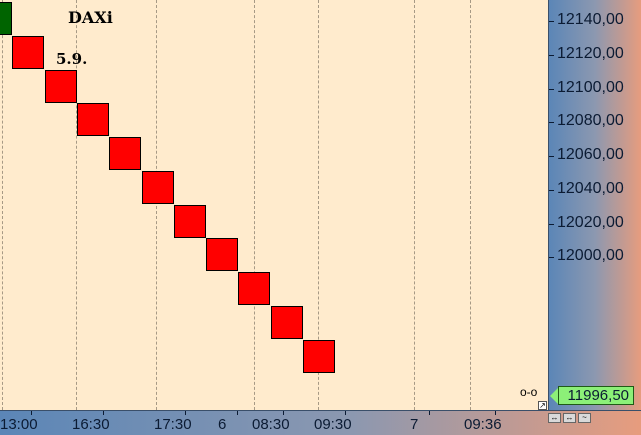 The width and height of the screenshot is (641, 435). Describe the element at coordinates (90, 17) in the screenshot. I see `chart-title: DAXi` at that location.